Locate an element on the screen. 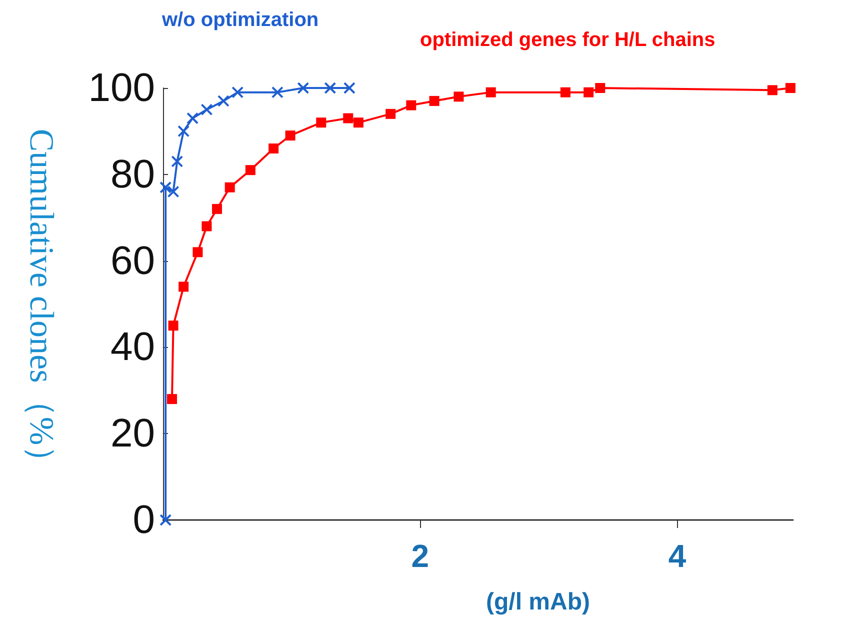  y-tick-label: 80 is located at coordinates (132, 174).